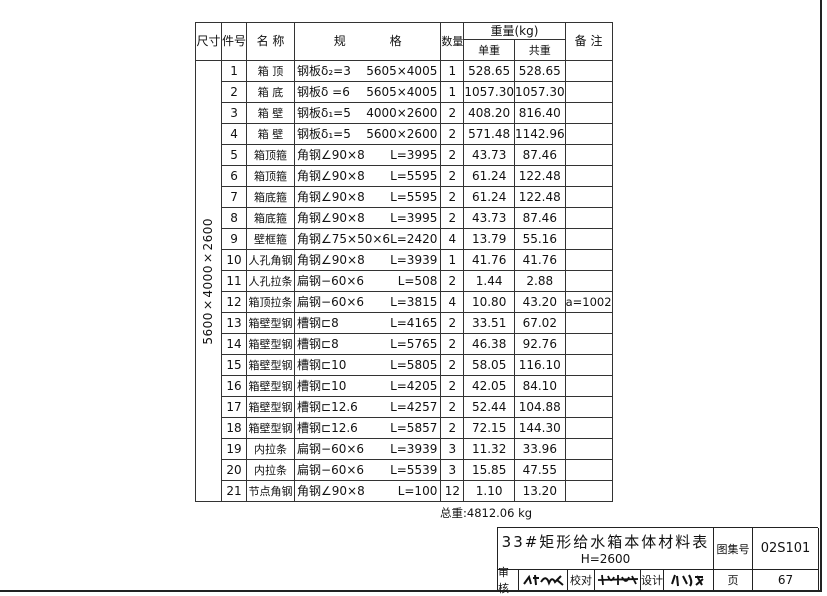 The width and height of the screenshot is (827, 596). What do you see at coordinates (234, 344) in the screenshot?
I see `cell-no: 14` at bounding box center [234, 344].